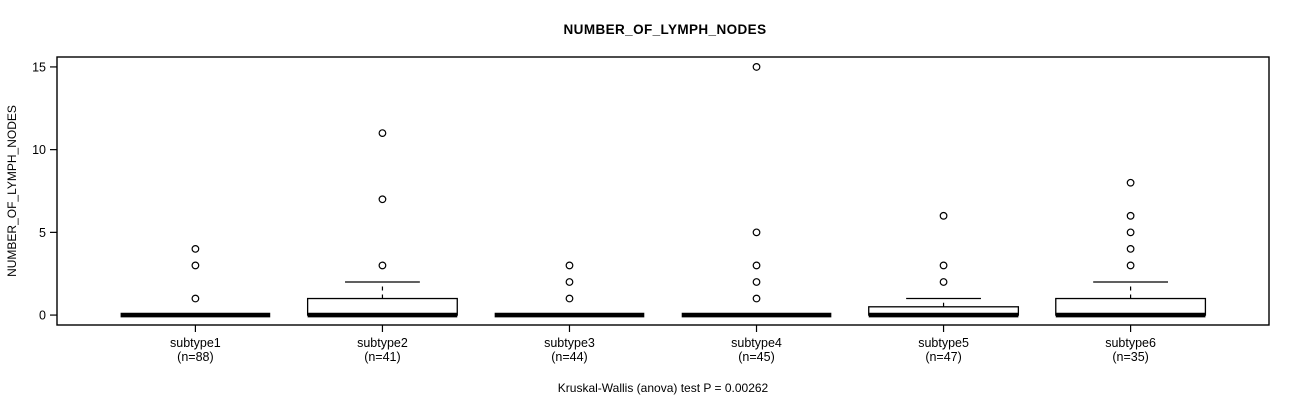 The width and height of the screenshot is (1300, 400). Describe the element at coordinates (943, 343) in the screenshot. I see `group-label-subtype5: subtype5` at that location.